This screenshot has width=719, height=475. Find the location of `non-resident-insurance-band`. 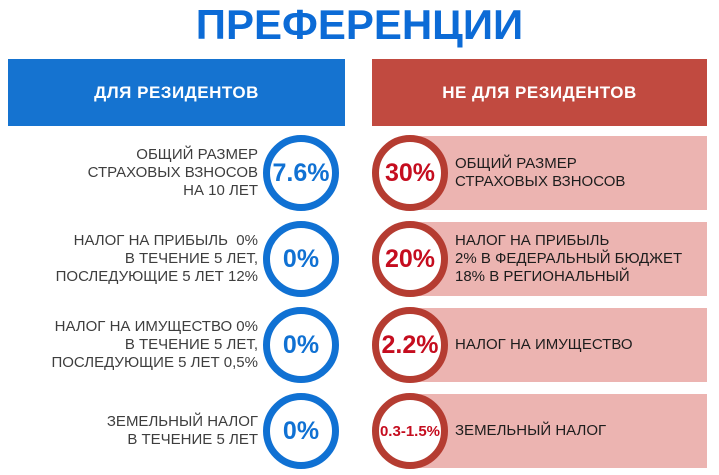

non-resident-insurance-band is located at coordinates (557, 173).